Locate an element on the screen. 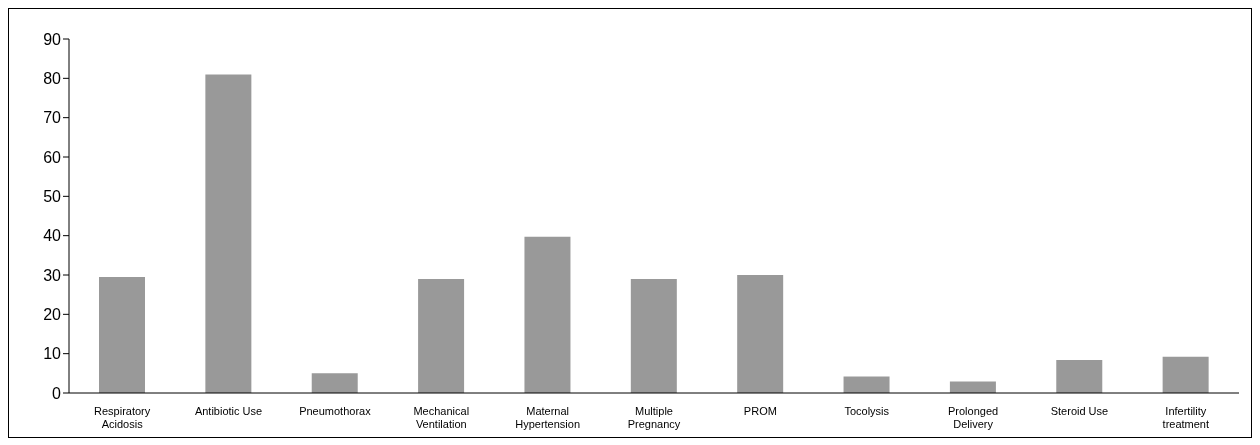 This screenshot has width=1260, height=445. x-tick-label: Mechanical Ventilation is located at coordinates (441, 417).